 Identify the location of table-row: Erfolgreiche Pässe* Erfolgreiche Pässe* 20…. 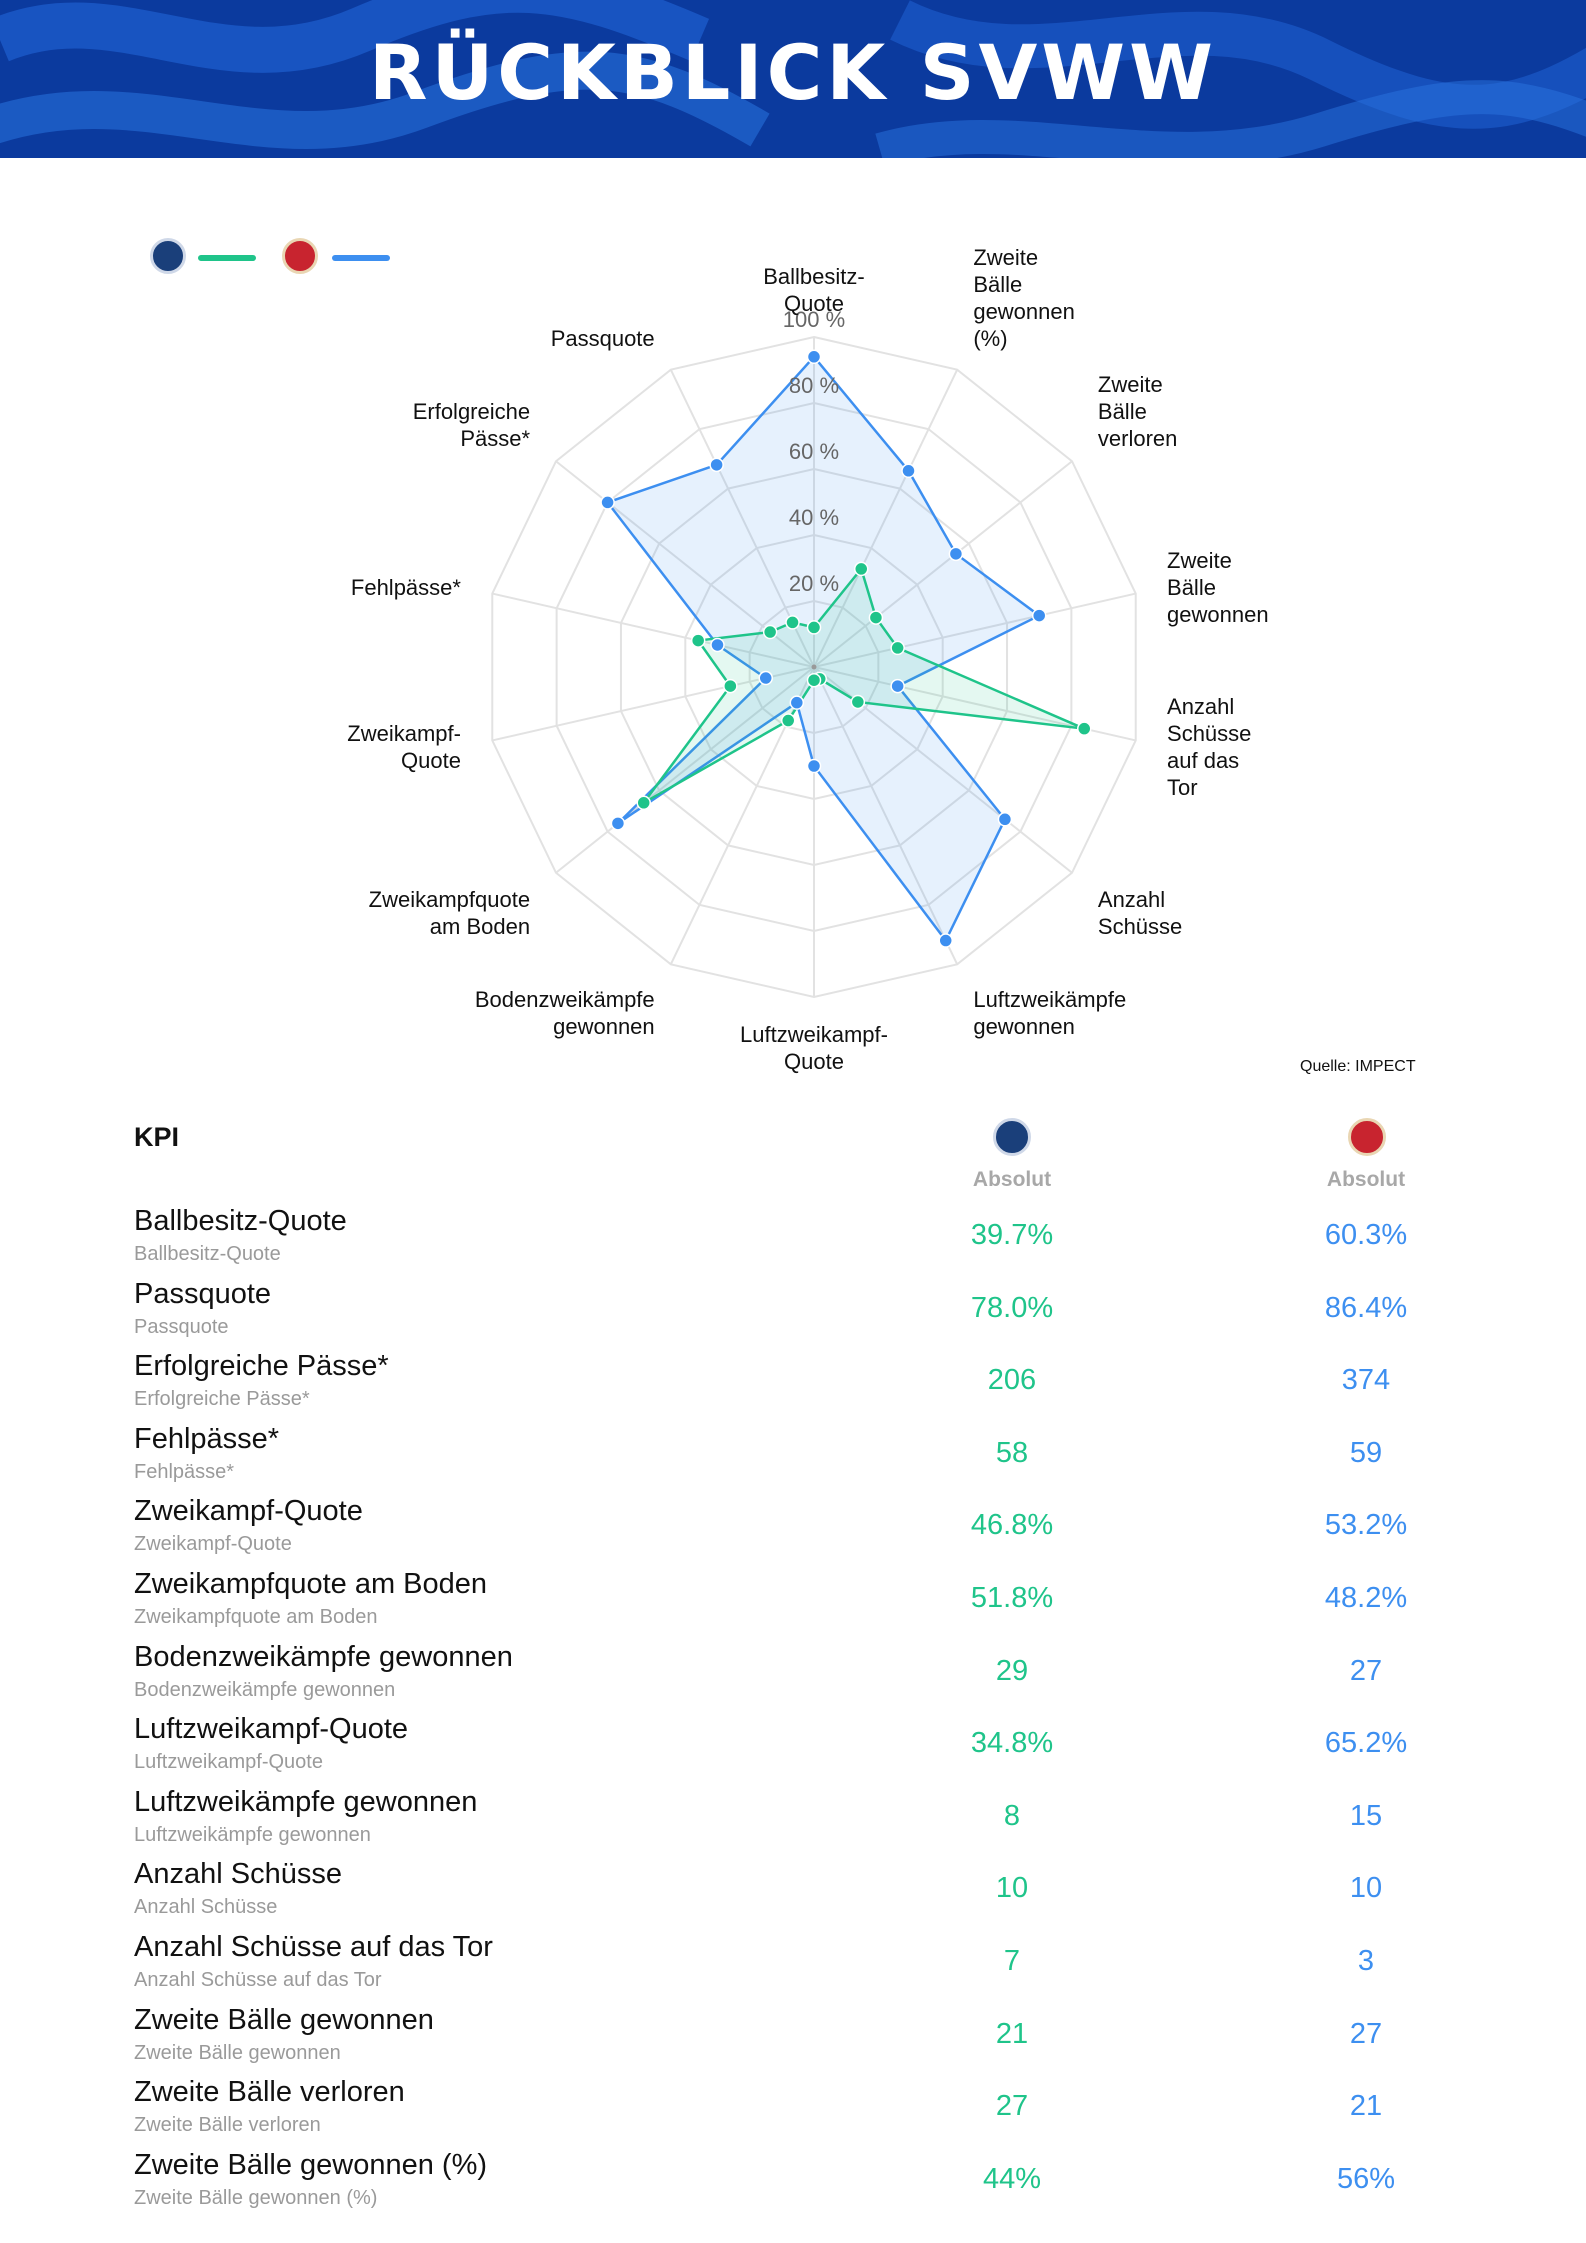
(793, 1386).